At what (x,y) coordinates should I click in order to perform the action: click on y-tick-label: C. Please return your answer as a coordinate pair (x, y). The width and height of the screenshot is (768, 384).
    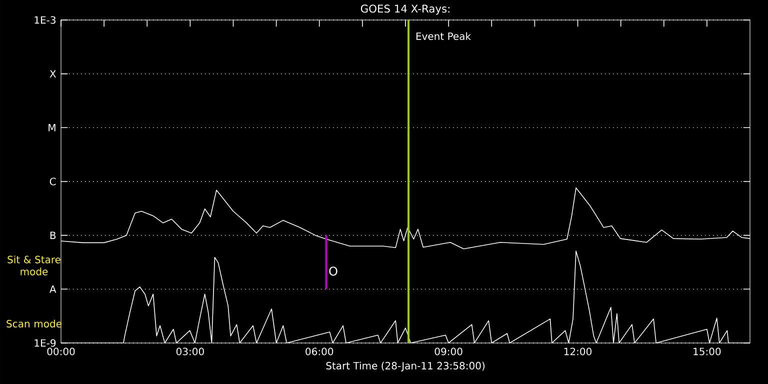
    Looking at the image, I should click on (53, 182).